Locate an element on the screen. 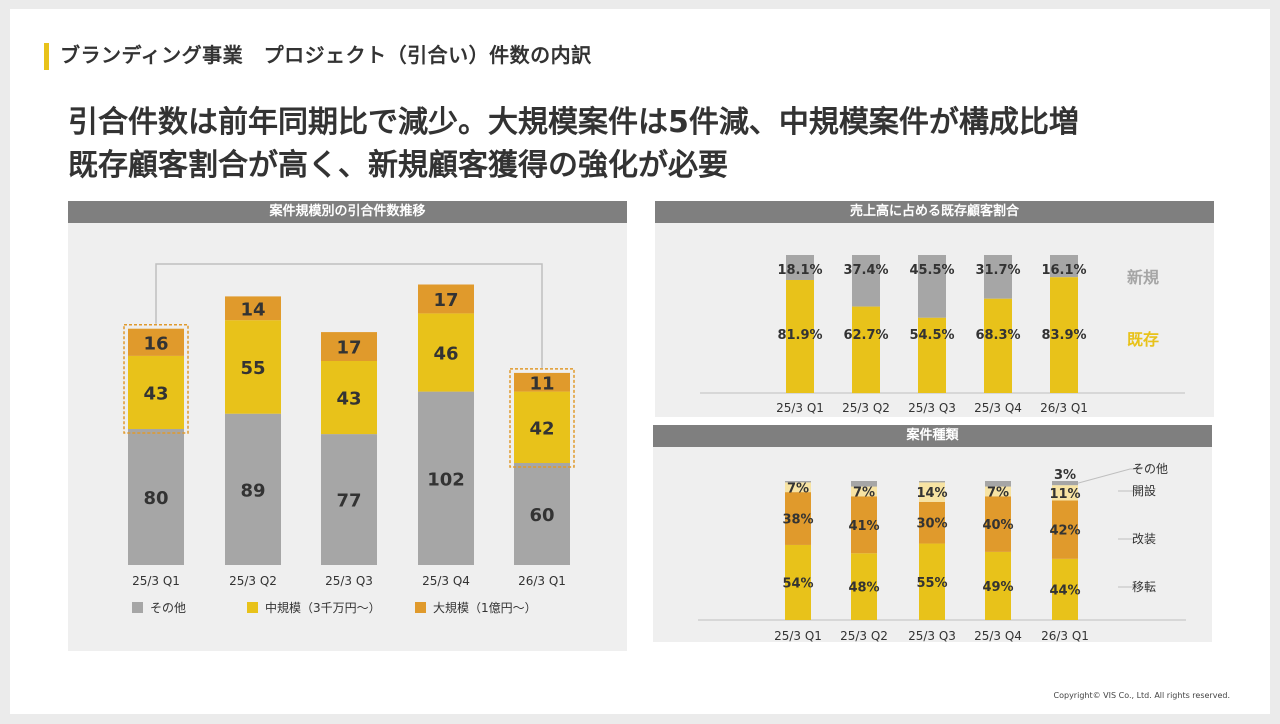 The height and width of the screenshot is (724, 1280). bar-label-other-2: 77 is located at coordinates (348, 501).